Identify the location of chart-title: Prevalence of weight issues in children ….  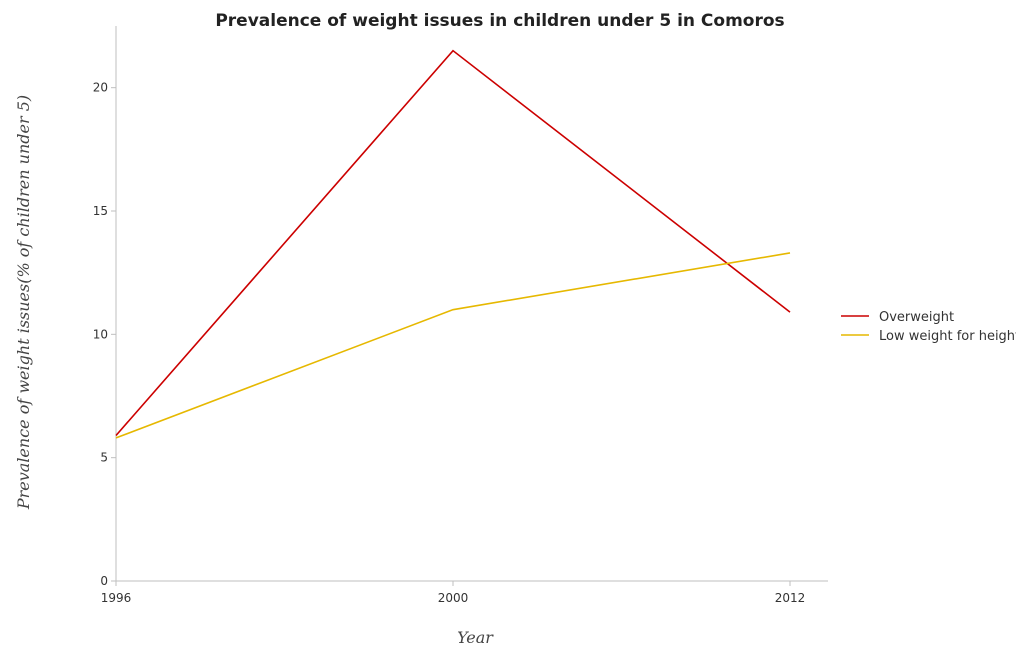
(499, 21).